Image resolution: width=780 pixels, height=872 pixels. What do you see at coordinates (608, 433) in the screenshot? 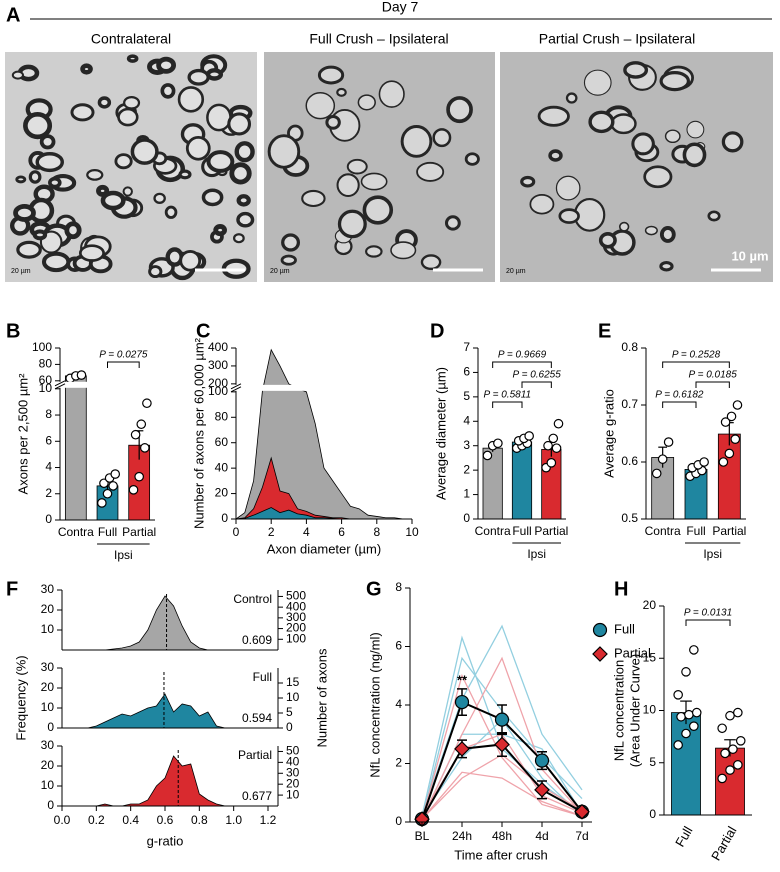
I see `axis-title: Average g-ratio` at bounding box center [608, 433].